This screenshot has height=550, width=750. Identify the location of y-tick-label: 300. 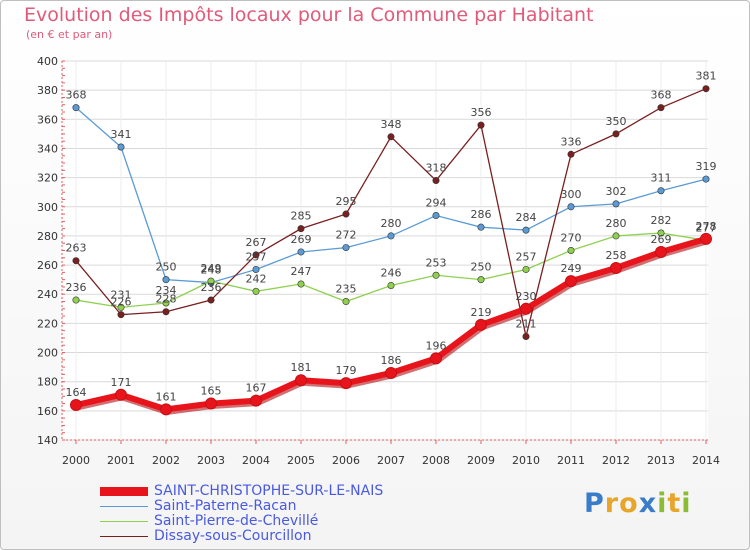
(47, 207).